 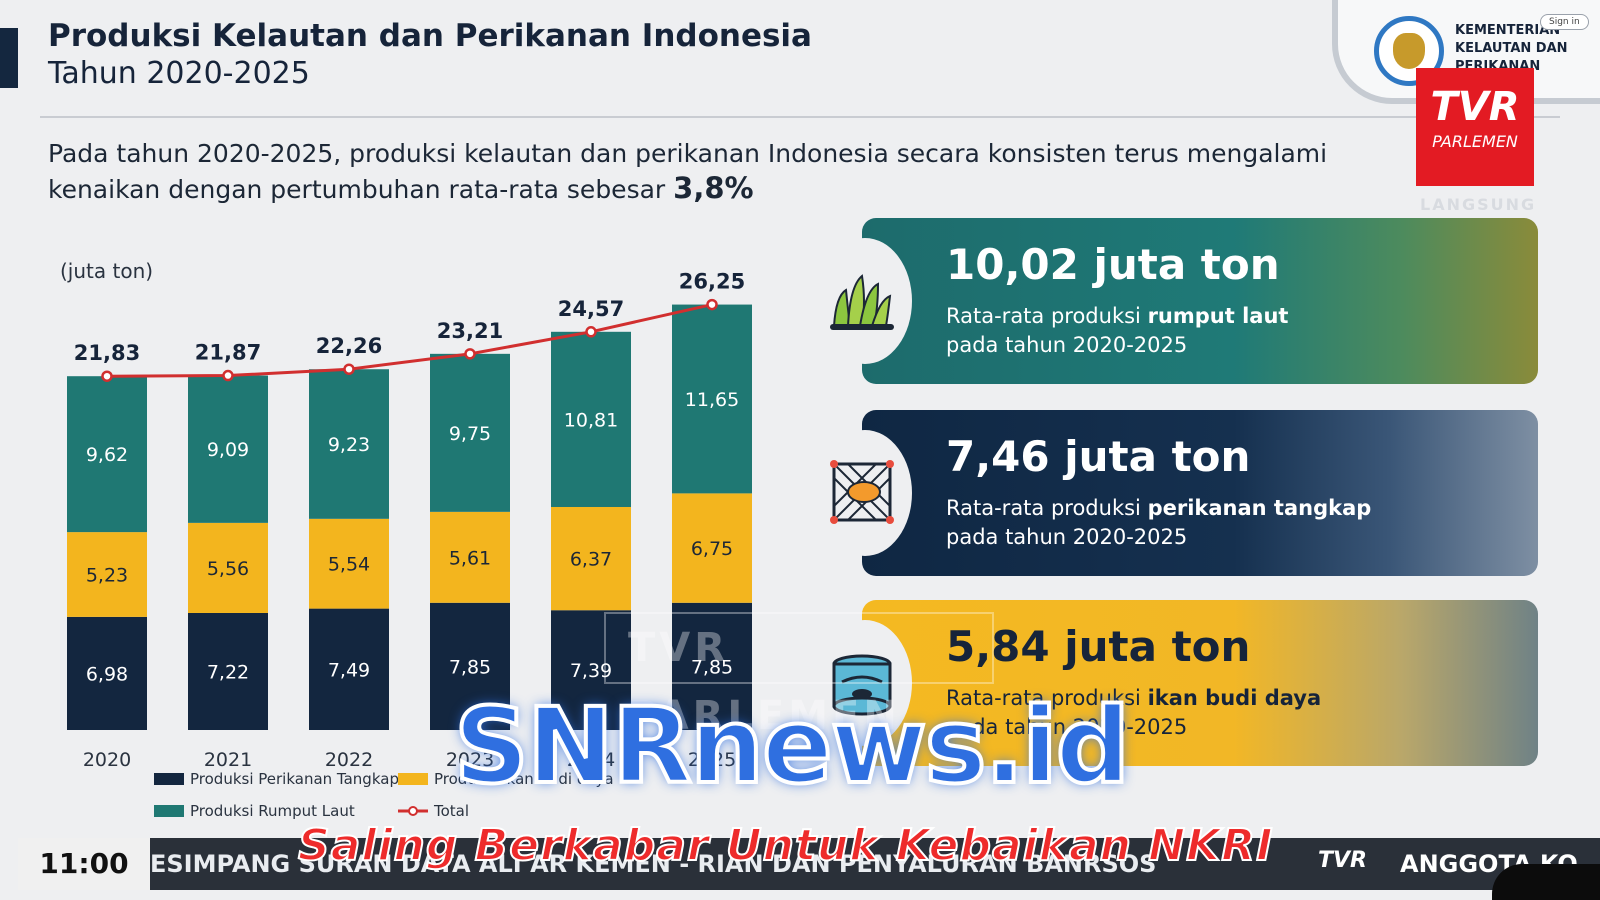 What do you see at coordinates (294, 779) in the screenshot?
I see `legend-label: Produksi Perikanan Tangkap` at bounding box center [294, 779].